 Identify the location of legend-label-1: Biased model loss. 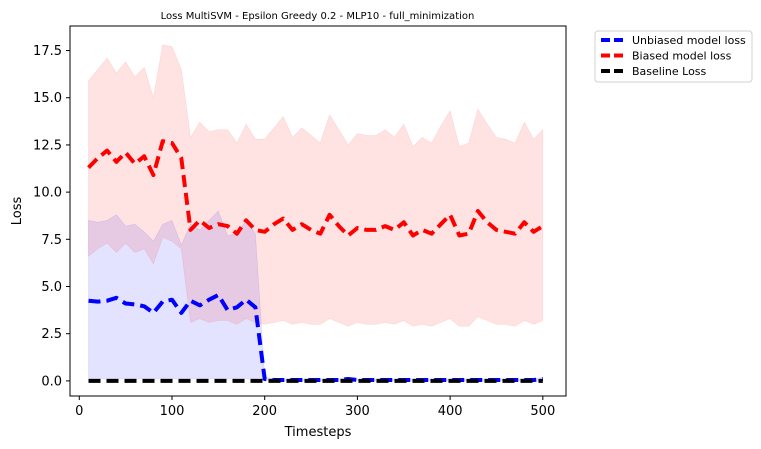
(682, 56).